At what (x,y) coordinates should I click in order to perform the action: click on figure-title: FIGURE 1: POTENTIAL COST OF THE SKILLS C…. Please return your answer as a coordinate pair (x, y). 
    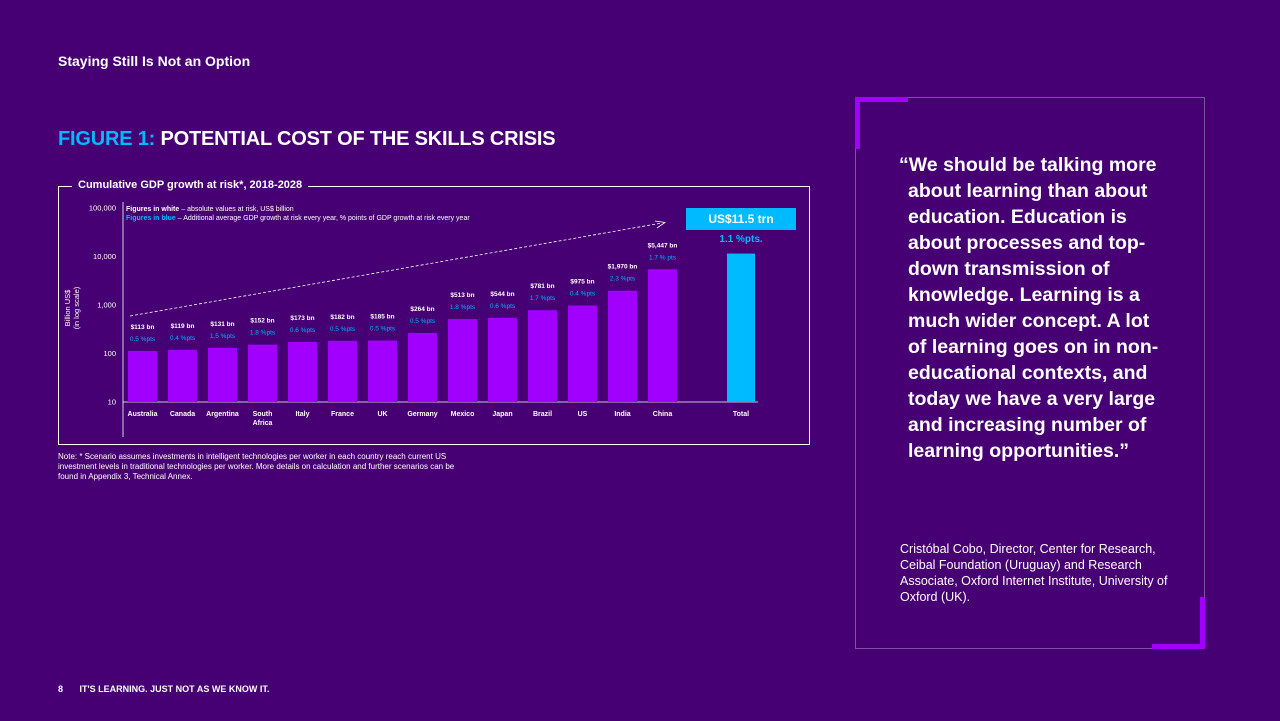
    Looking at the image, I should click on (307, 139).